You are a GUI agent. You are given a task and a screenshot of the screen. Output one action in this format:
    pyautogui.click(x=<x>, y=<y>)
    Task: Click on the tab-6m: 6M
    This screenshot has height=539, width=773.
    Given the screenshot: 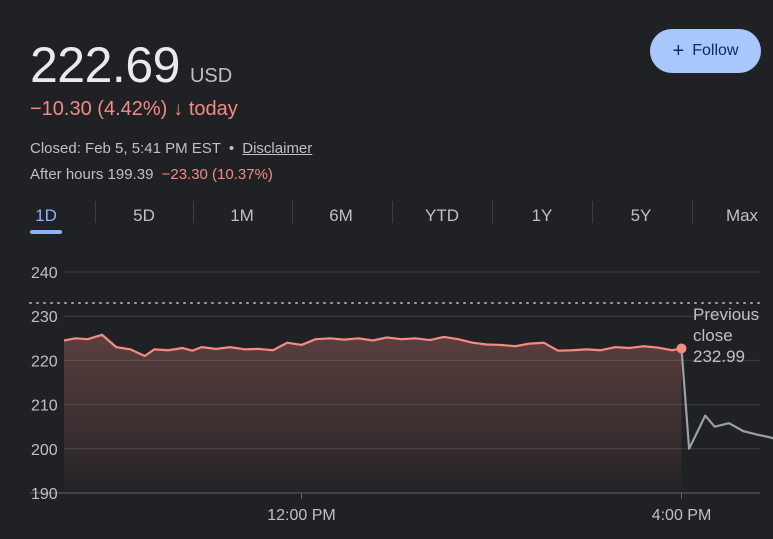 What is the action you would take?
    pyautogui.click(x=341, y=215)
    